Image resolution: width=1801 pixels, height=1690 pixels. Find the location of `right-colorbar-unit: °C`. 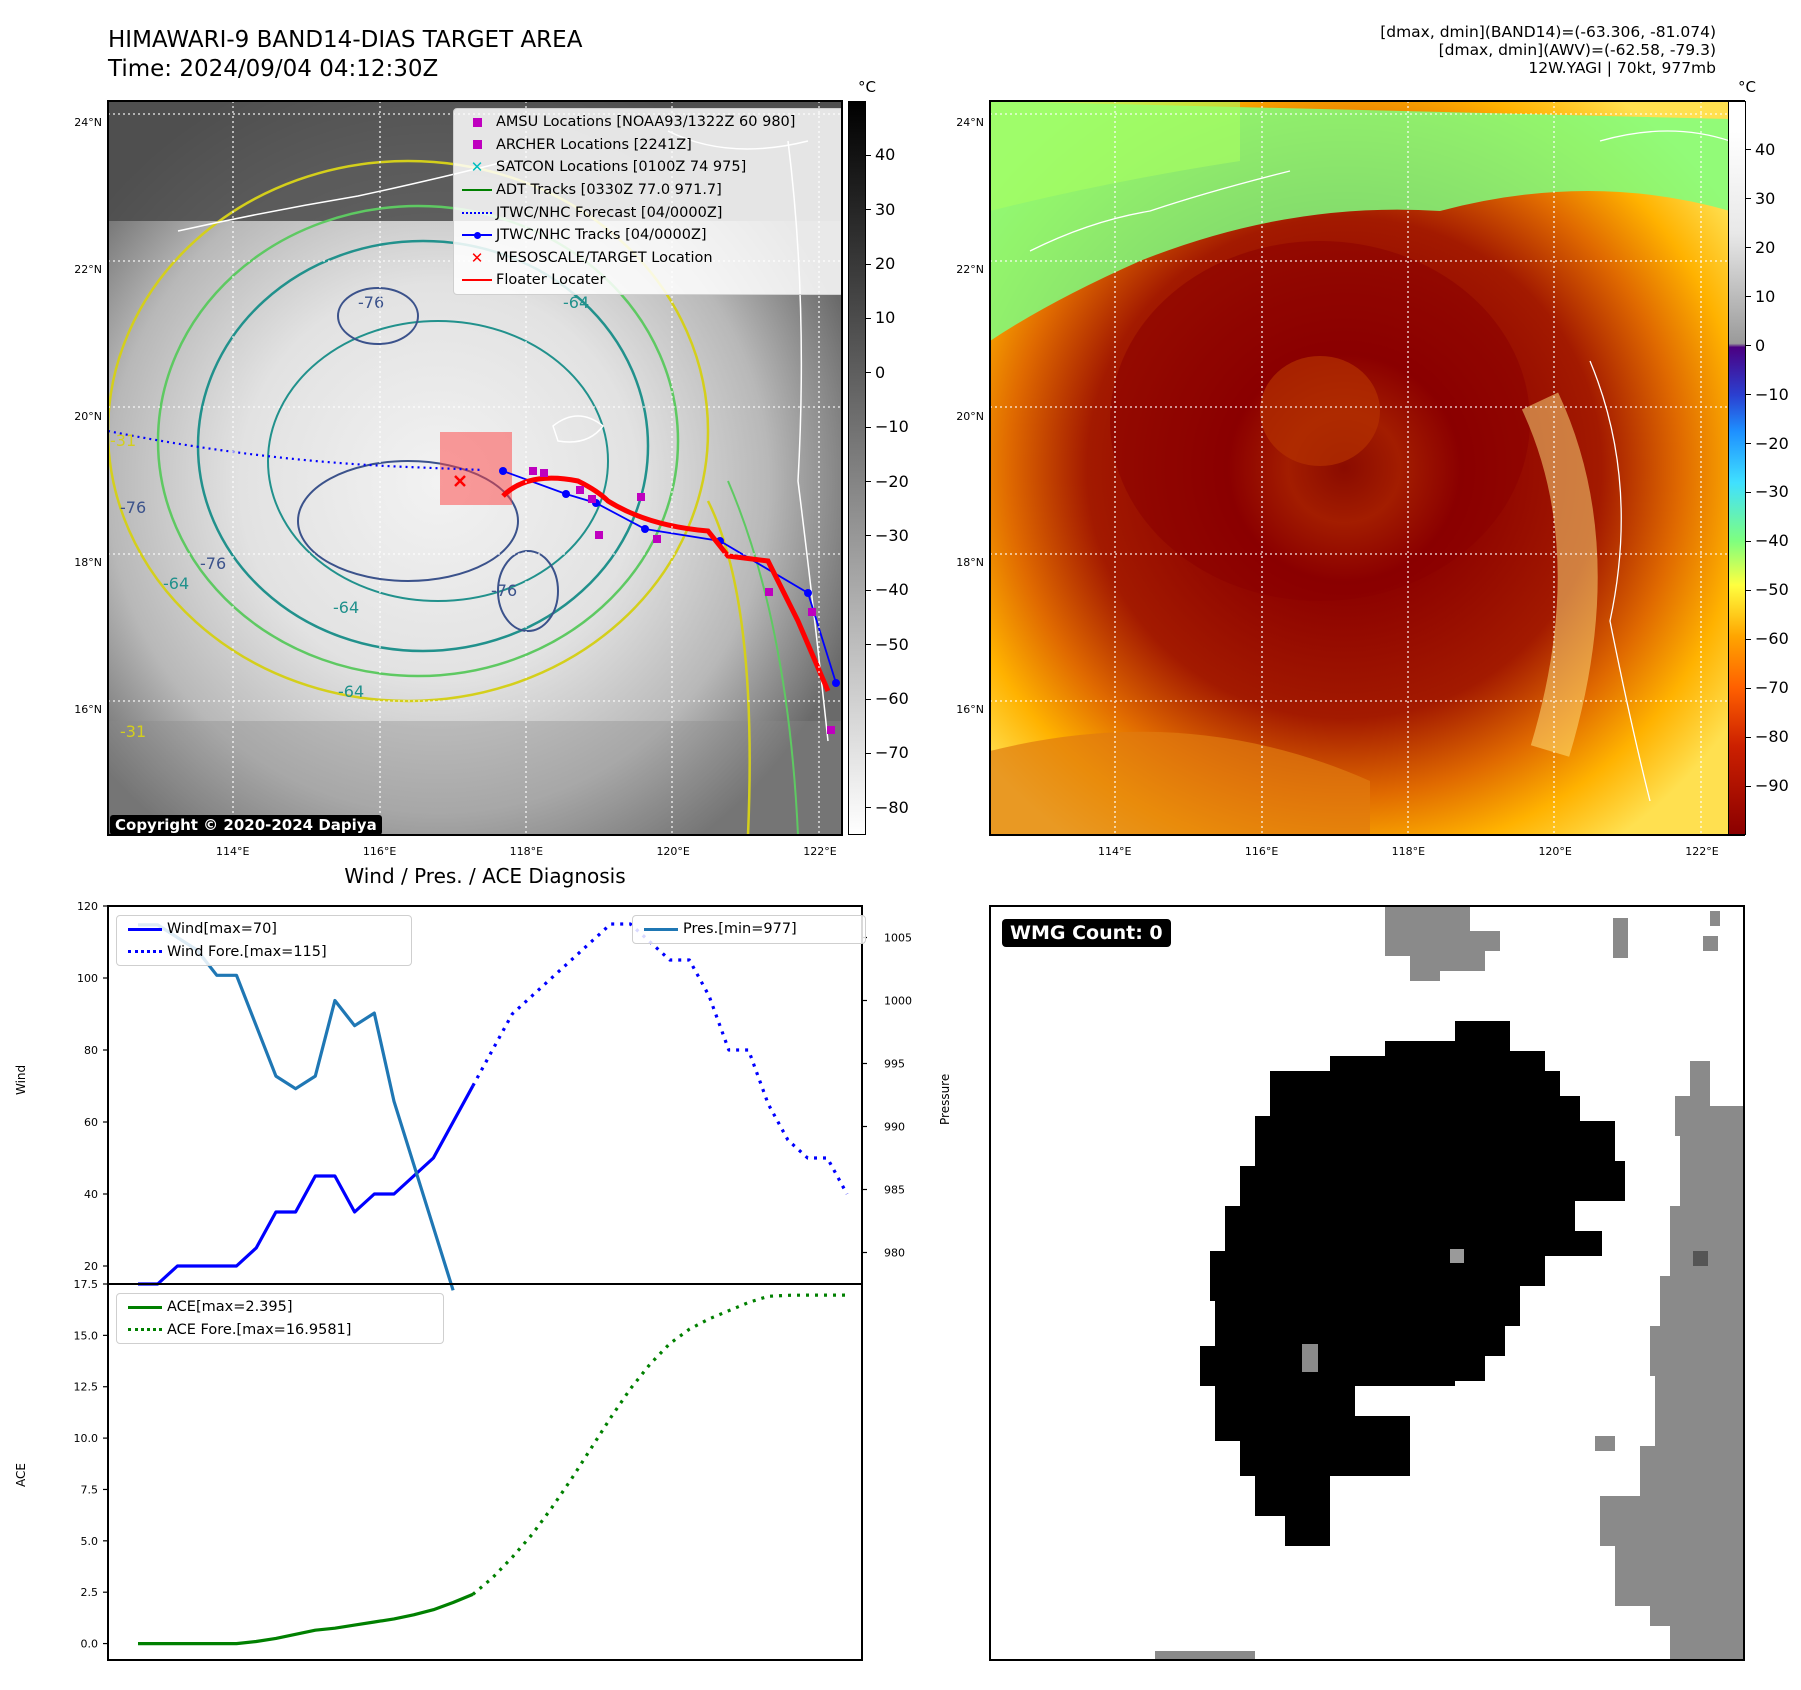

right-colorbar-unit: °C is located at coordinates (1747, 87).